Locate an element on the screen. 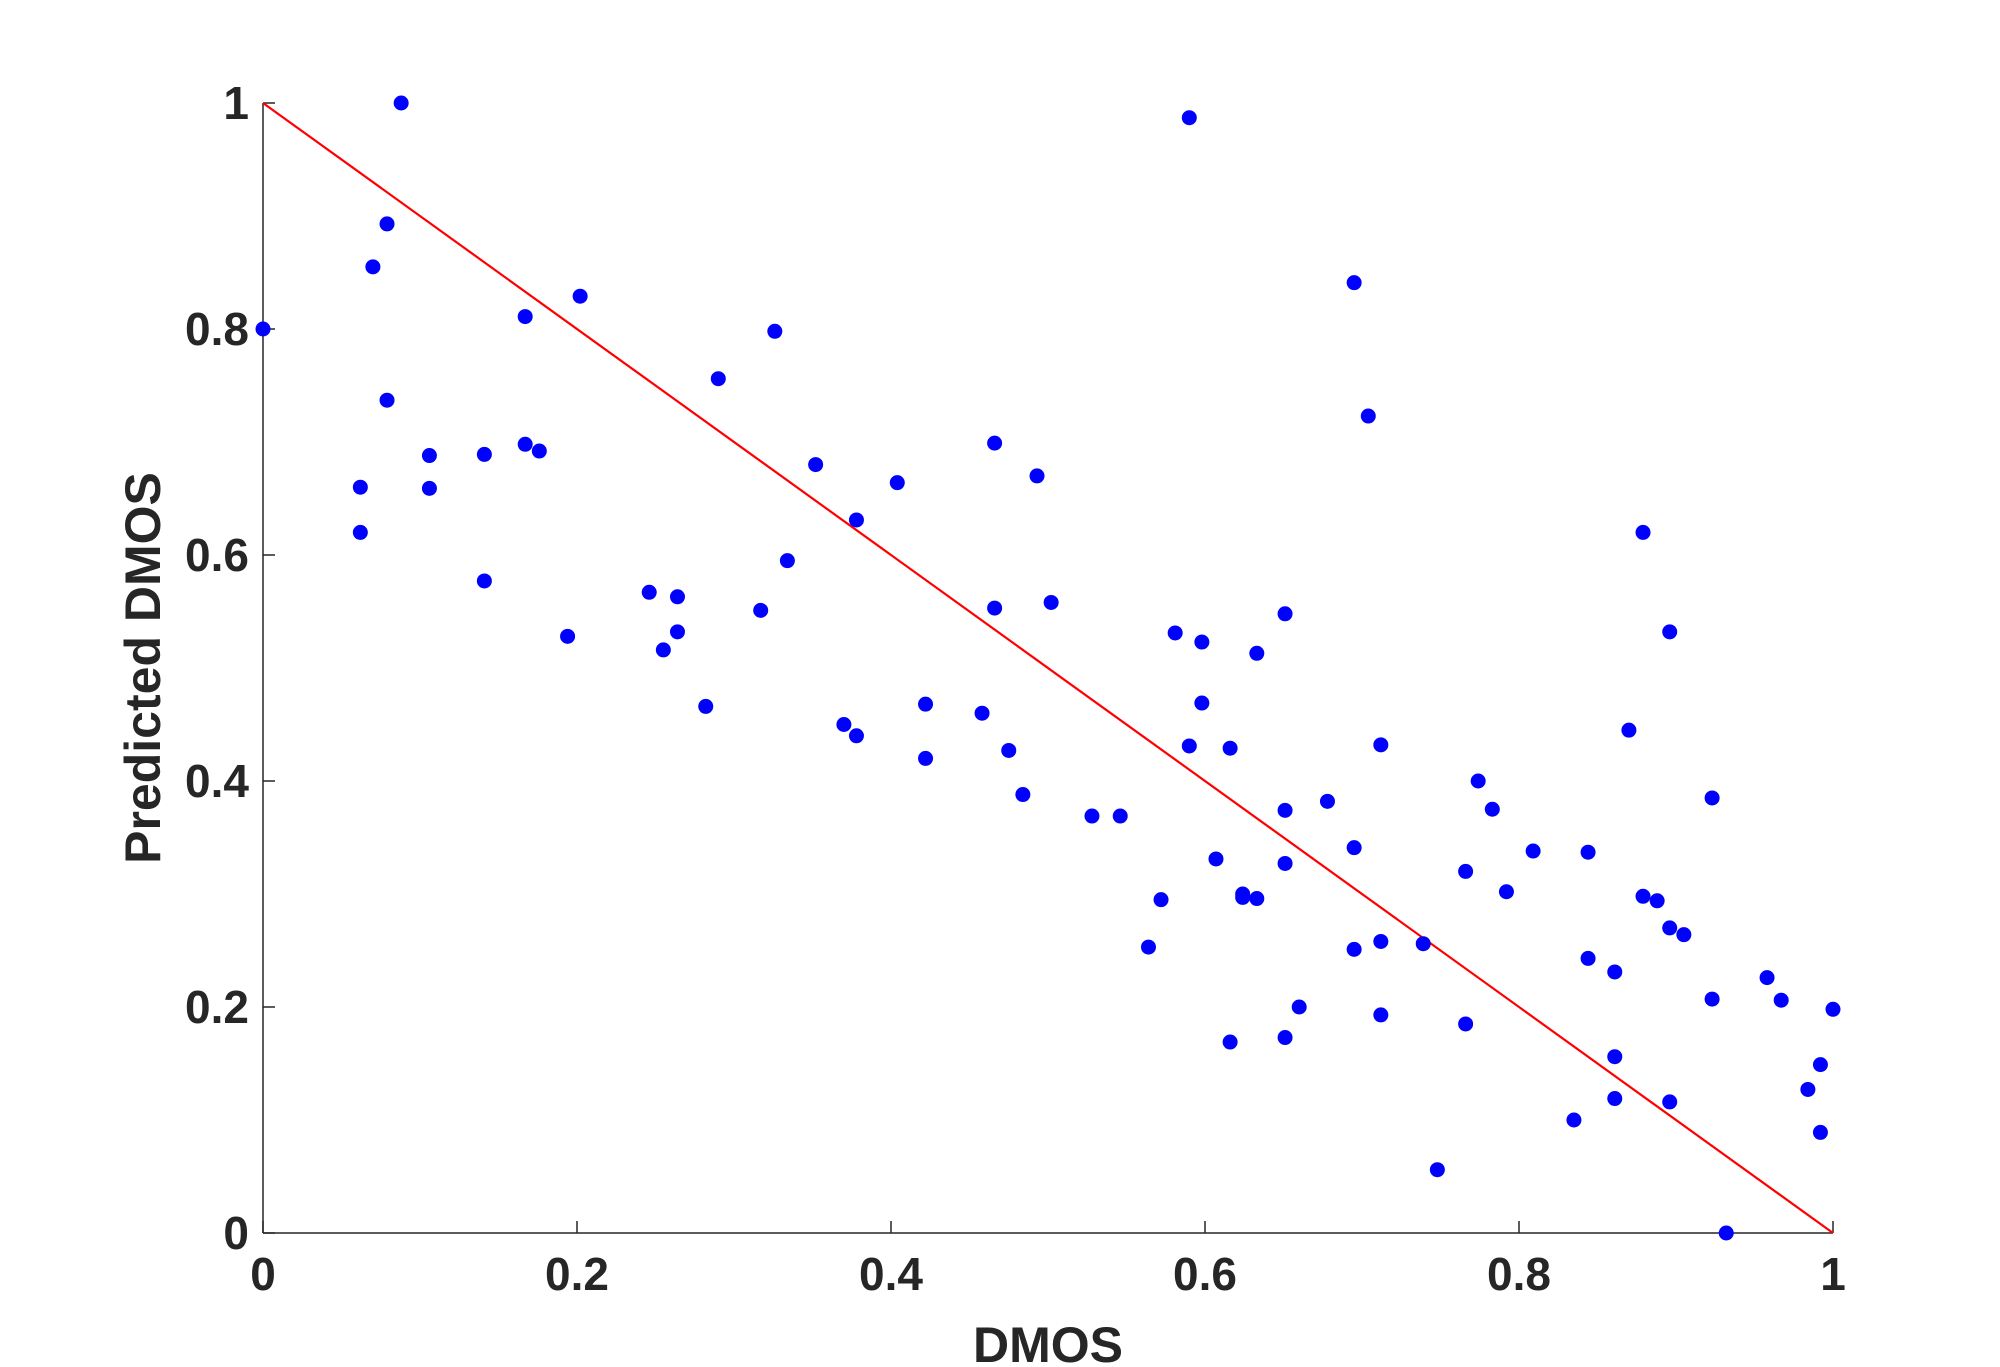 The height and width of the screenshot is (1367, 2000). x-tick-label: 0.6 is located at coordinates (1205, 1274).